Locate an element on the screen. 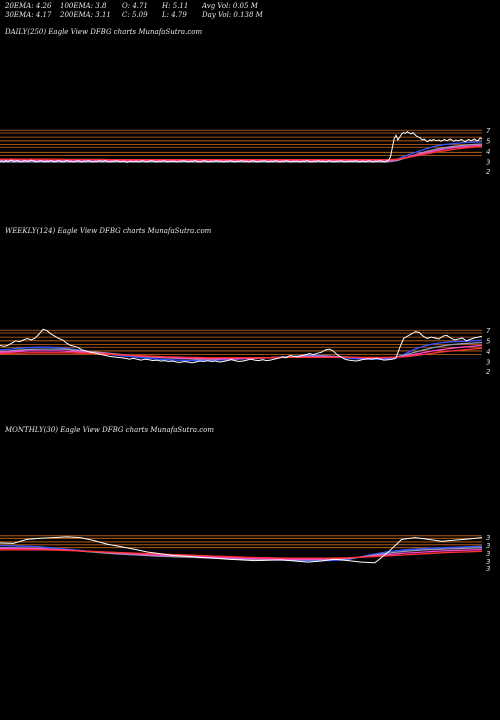 The width and height of the screenshot is (500, 720). weekly-chart: 7 5 4 32 is located at coordinates (245, 351).